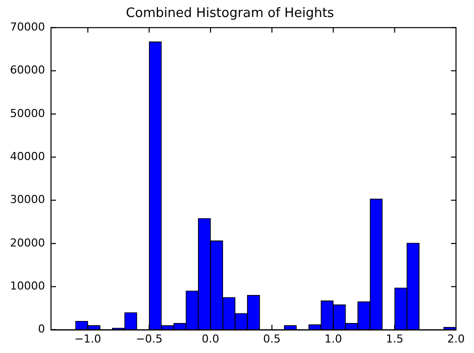 Image resolution: width=474 pixels, height=353 pixels. Describe the element at coordinates (27, 27) in the screenshot. I see `y-tick-label: 70000` at that location.